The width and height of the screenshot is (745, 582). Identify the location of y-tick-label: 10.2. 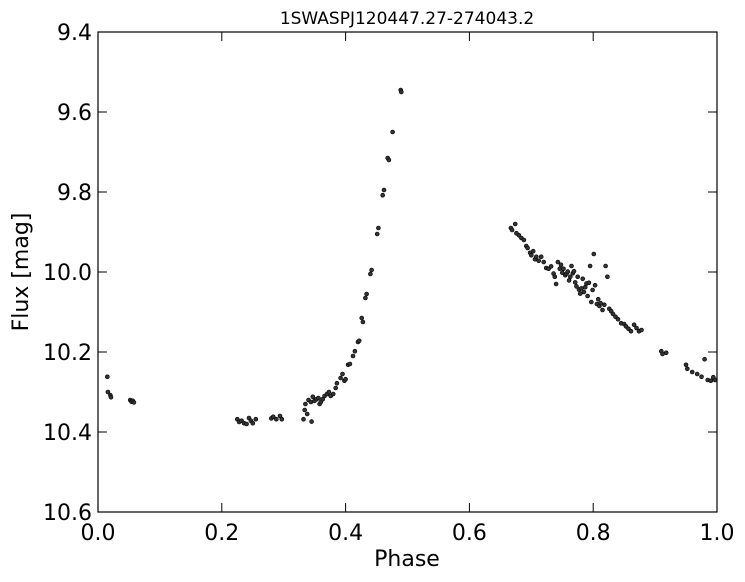
(67, 353).